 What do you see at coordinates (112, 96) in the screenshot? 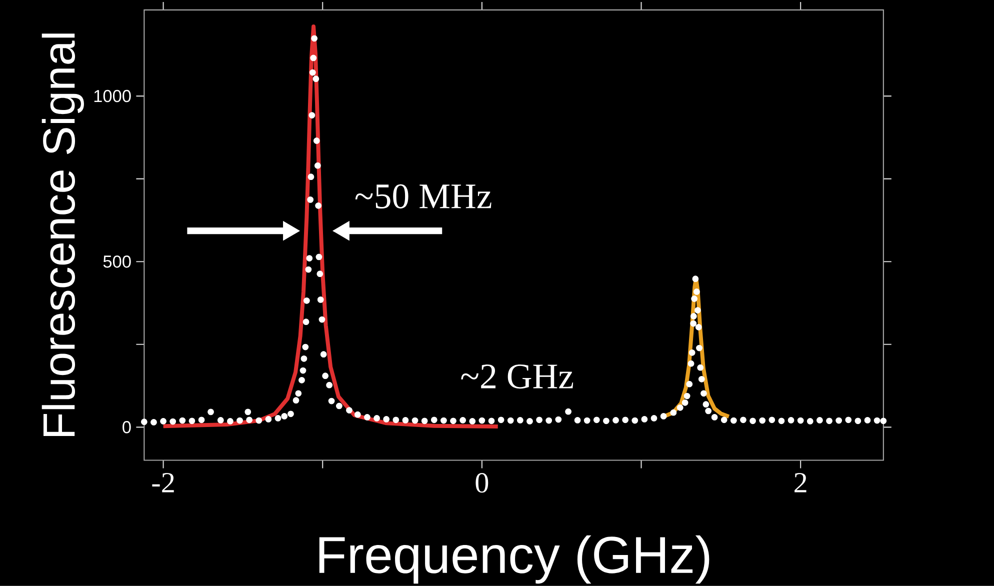
I see `y-tick-label: 1000` at bounding box center [112, 96].